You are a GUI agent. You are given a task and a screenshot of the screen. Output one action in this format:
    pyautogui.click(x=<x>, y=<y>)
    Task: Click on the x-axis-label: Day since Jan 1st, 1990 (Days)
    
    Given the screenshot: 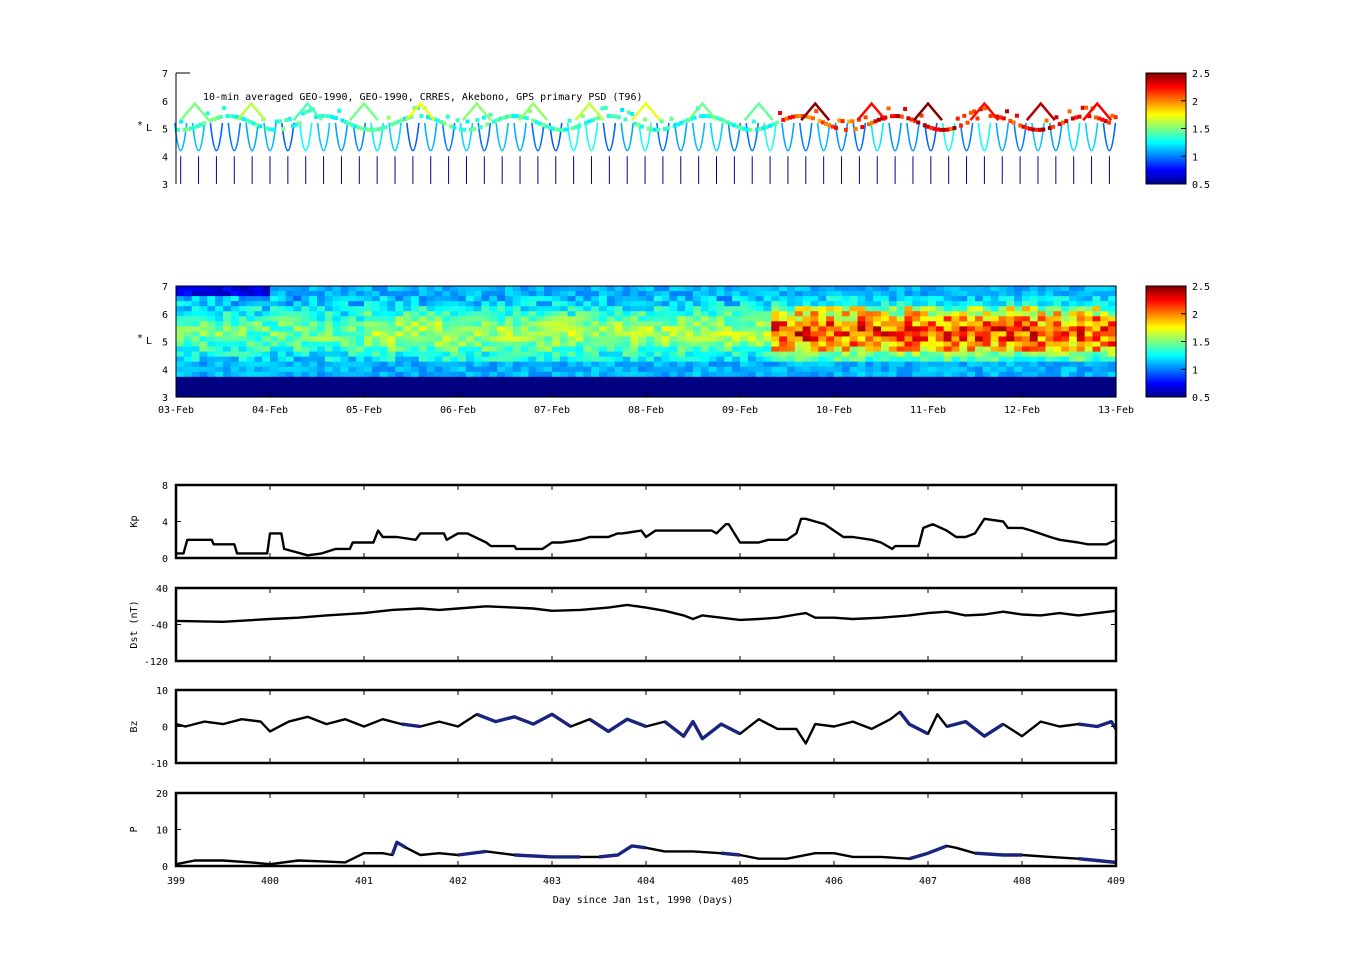 What is the action you would take?
    pyautogui.click(x=643, y=900)
    